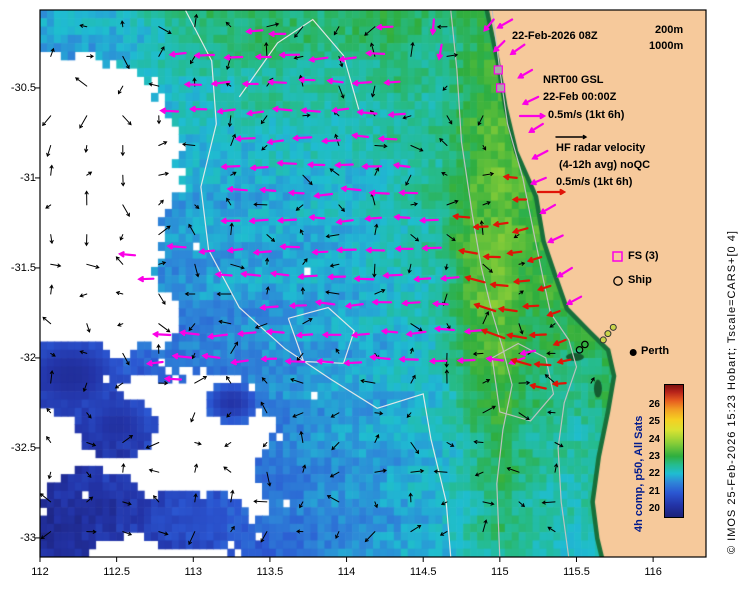 Image resolution: width=740 pixels, height=592 pixels. What do you see at coordinates (498, 70) in the screenshot?
I see `fs-mooring-marker` at bounding box center [498, 70].